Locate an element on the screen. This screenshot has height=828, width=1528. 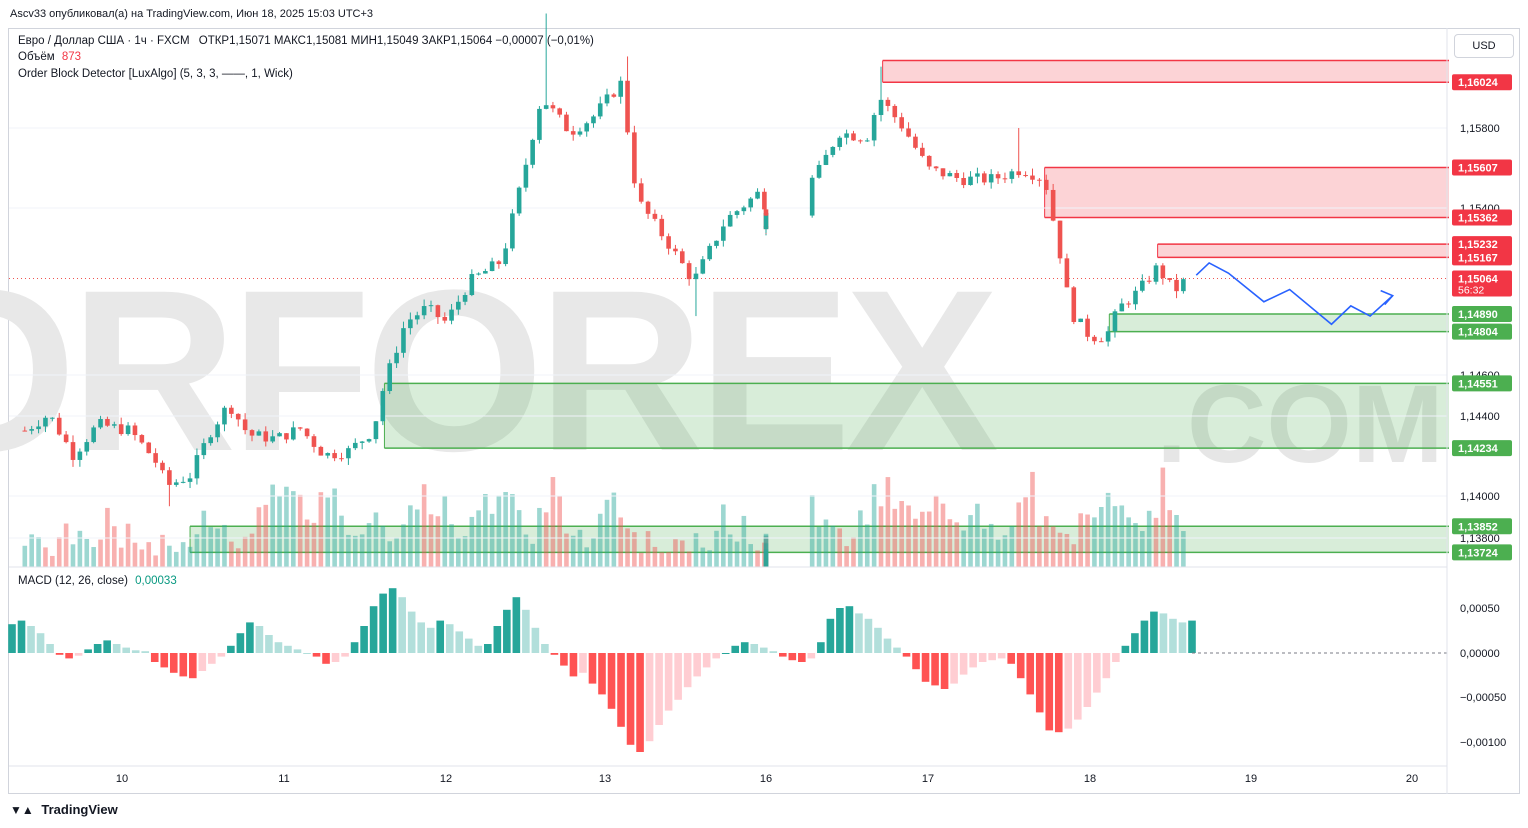
volume-legend: Объём 873 is located at coordinates (49, 57).